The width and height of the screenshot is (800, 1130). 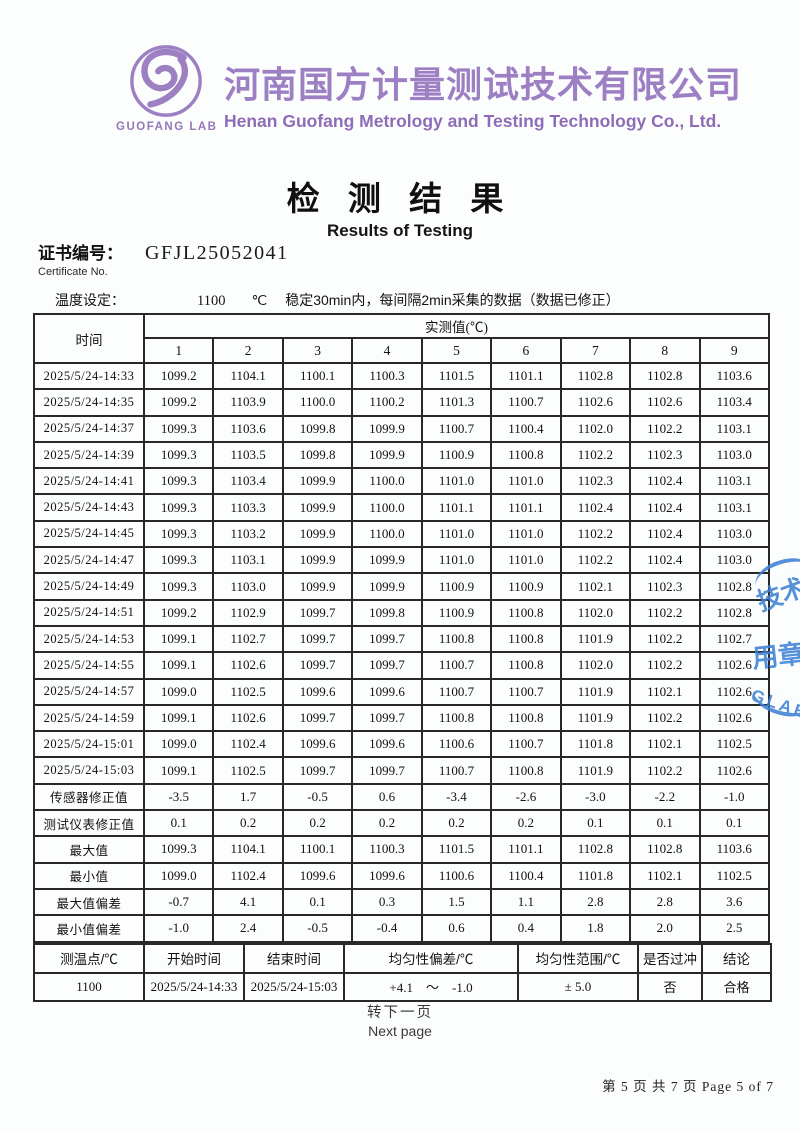 What do you see at coordinates (89, 507) in the screenshot?
I see `row-label: 2025/5/24-14:43` at bounding box center [89, 507].